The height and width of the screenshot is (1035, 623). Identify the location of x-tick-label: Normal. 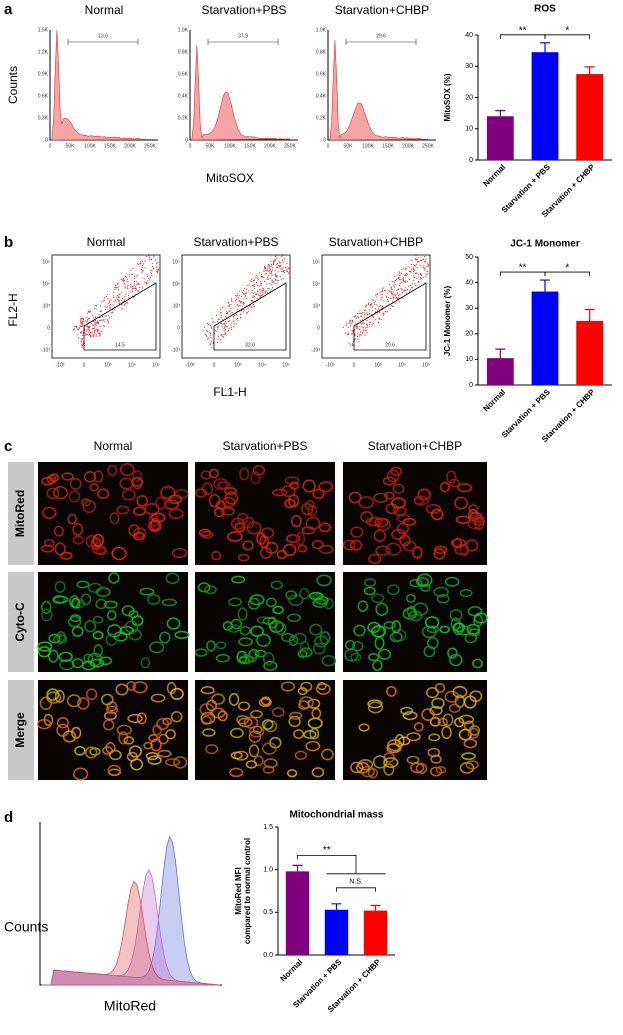
(494, 401).